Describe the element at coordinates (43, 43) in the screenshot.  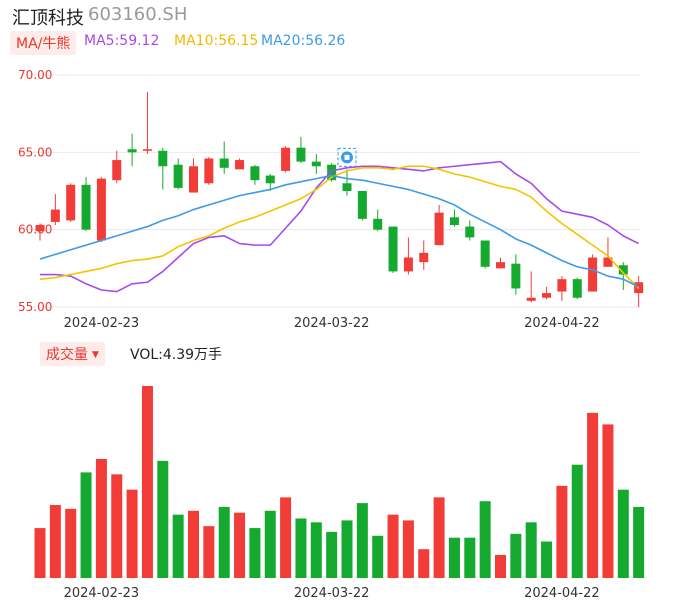
I see `ma-indicator-tab: MA/牛熊` at that location.